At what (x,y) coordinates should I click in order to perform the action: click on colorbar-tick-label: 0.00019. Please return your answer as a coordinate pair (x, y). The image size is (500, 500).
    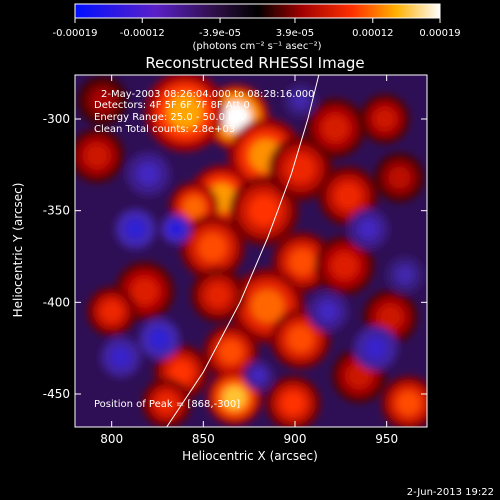
    Looking at the image, I should click on (439, 33).